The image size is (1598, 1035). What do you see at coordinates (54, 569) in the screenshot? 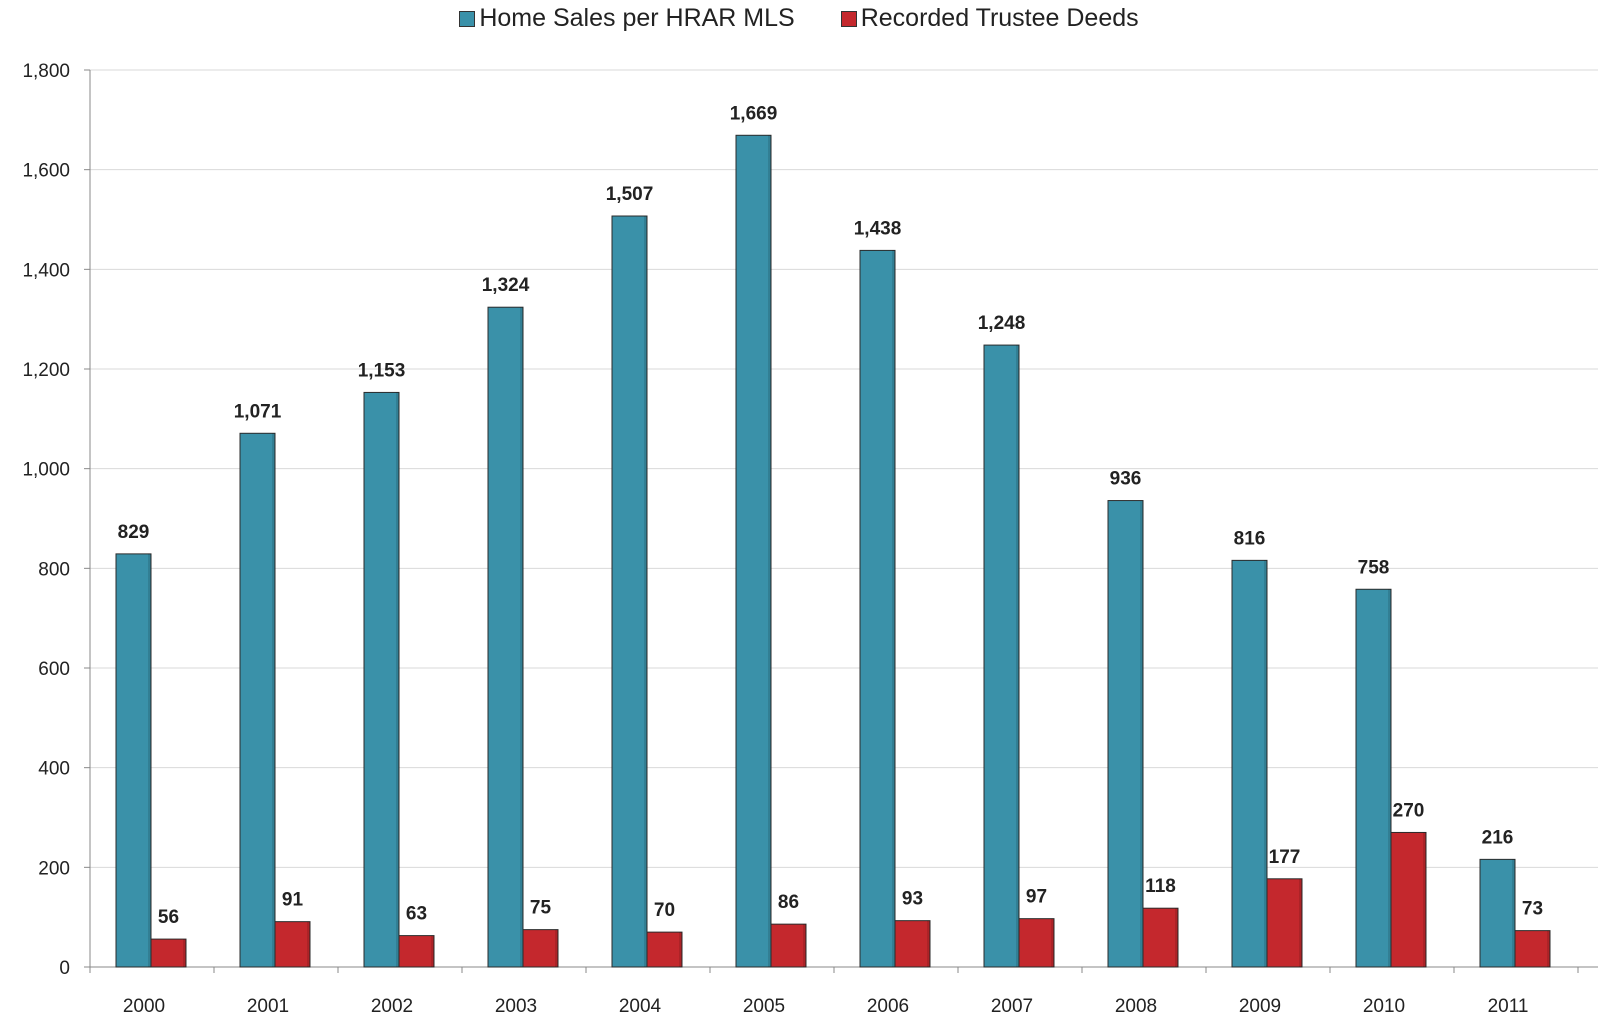
I see `y-tick-label: 800` at bounding box center [54, 569].